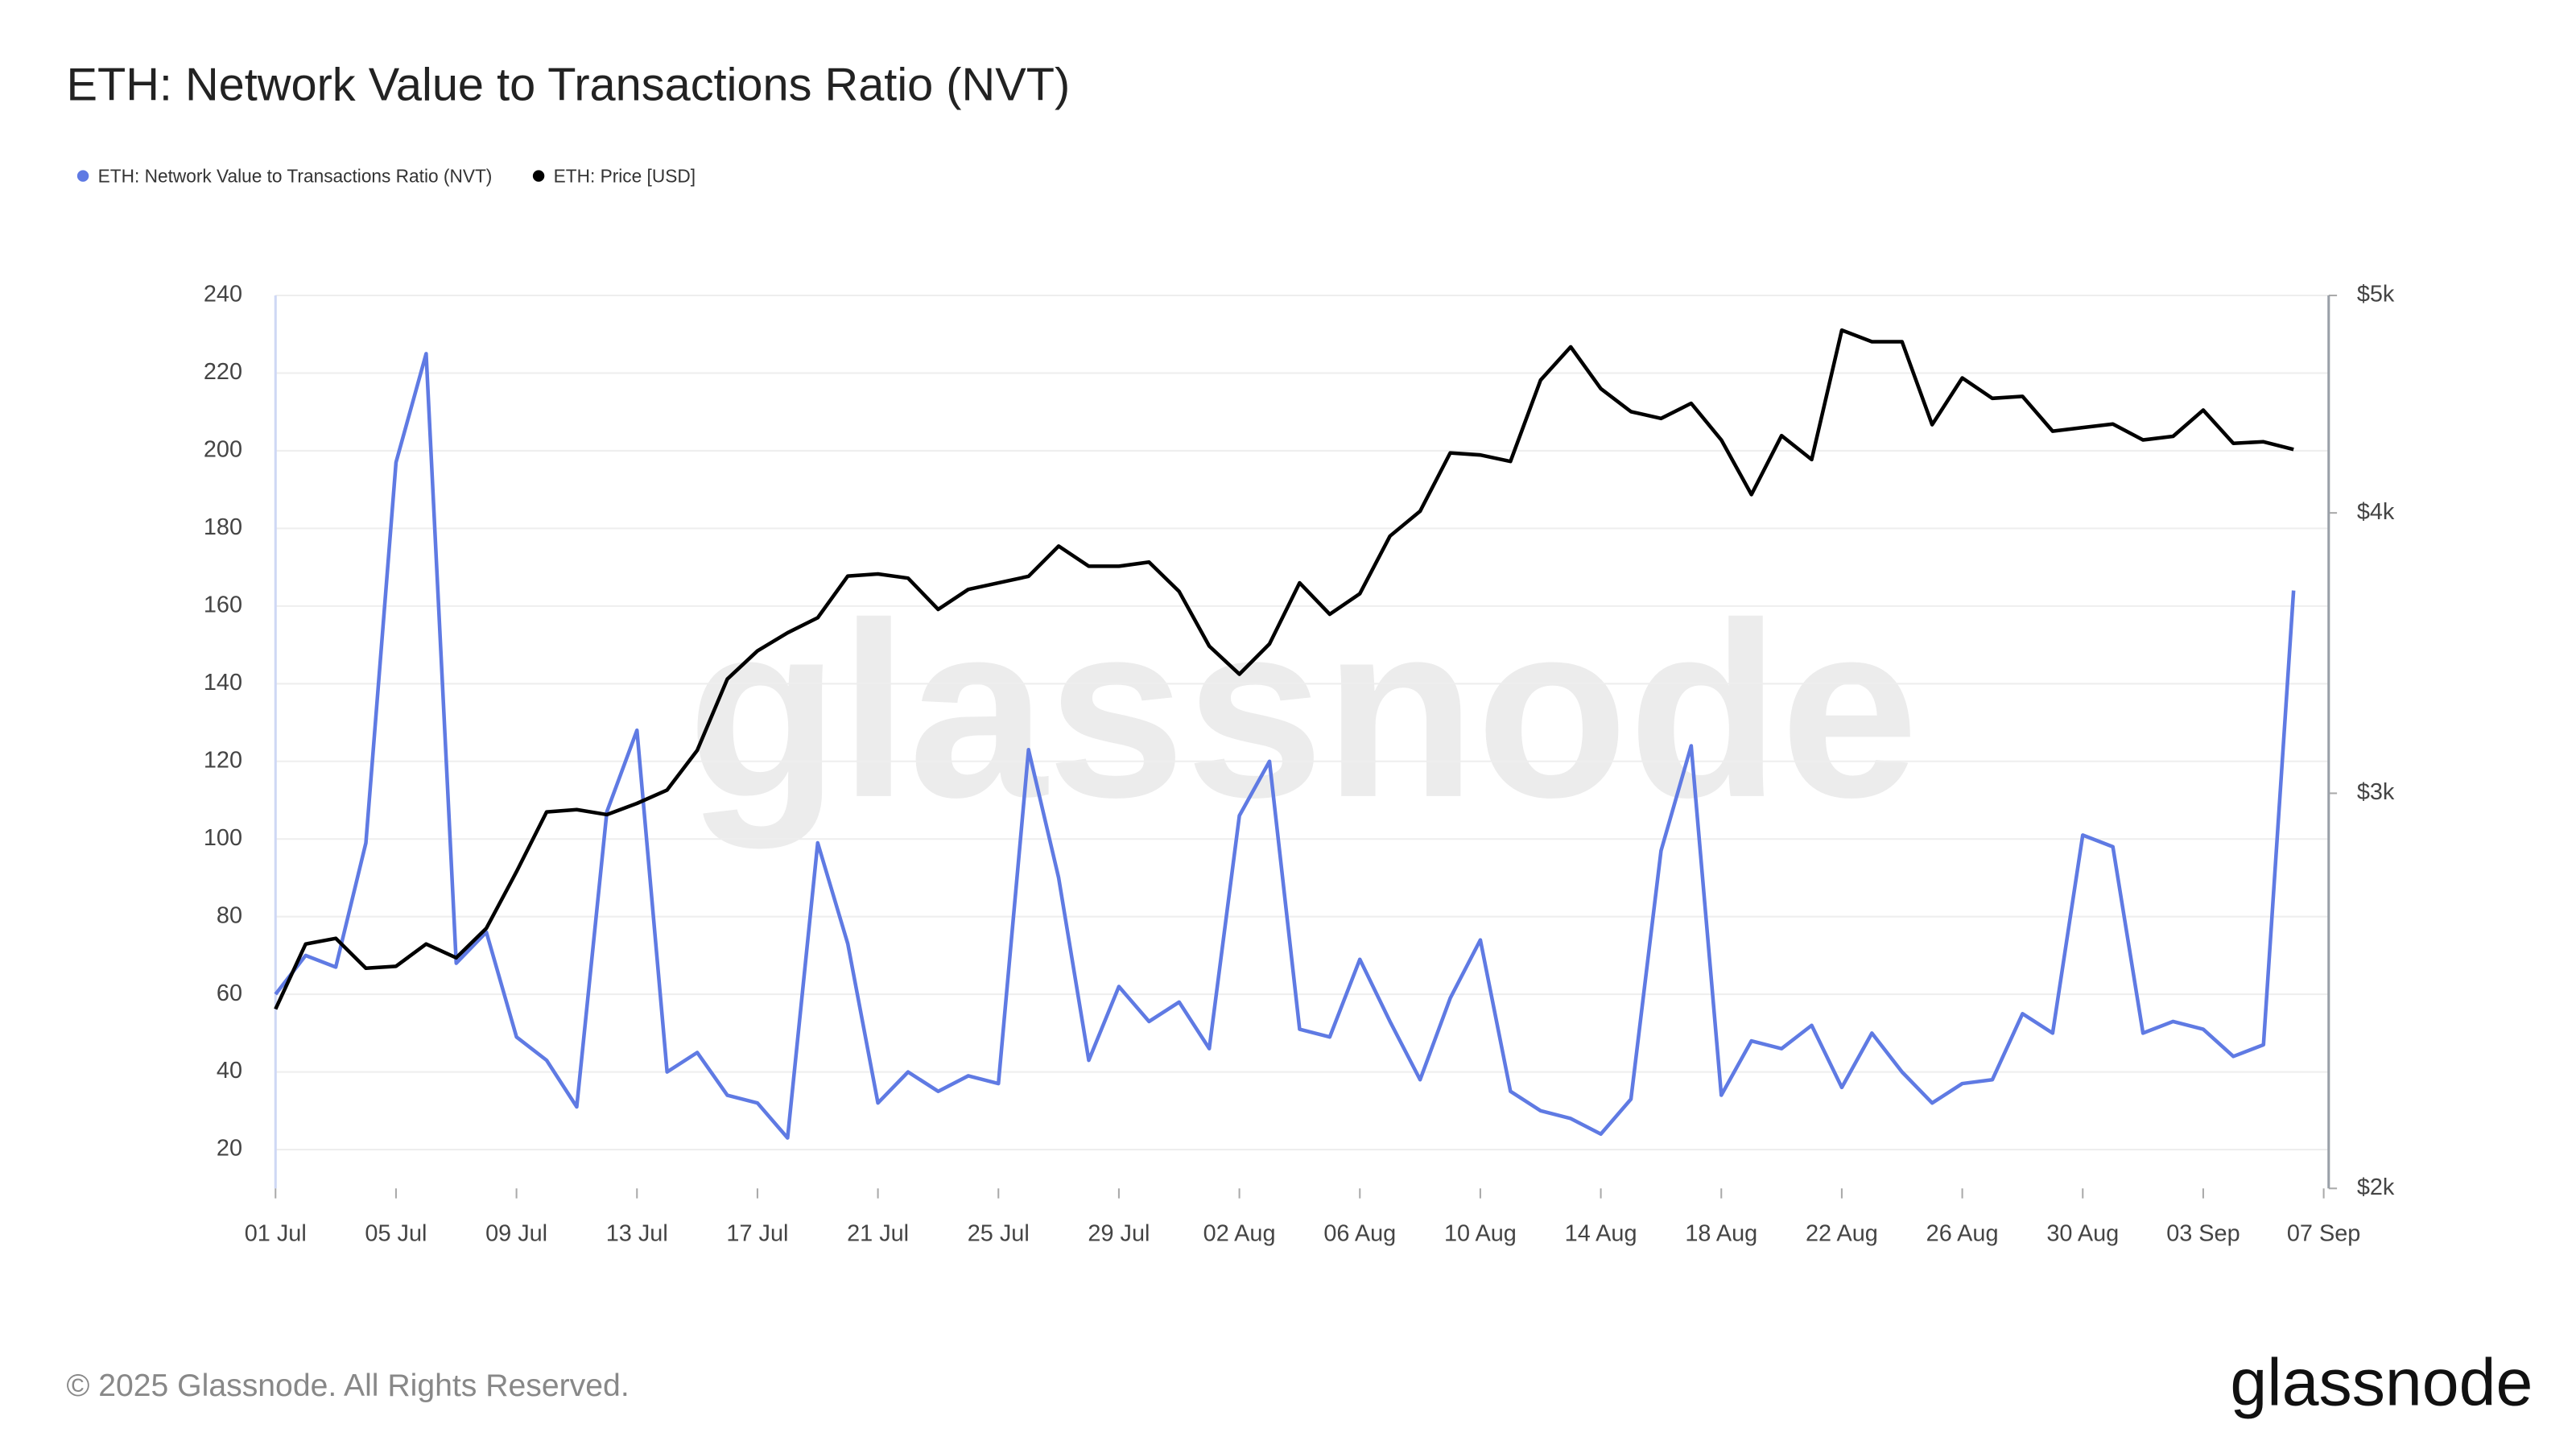 This screenshot has height=1449, width=2576. I want to click on y-tick-label: 20, so click(229, 1149).